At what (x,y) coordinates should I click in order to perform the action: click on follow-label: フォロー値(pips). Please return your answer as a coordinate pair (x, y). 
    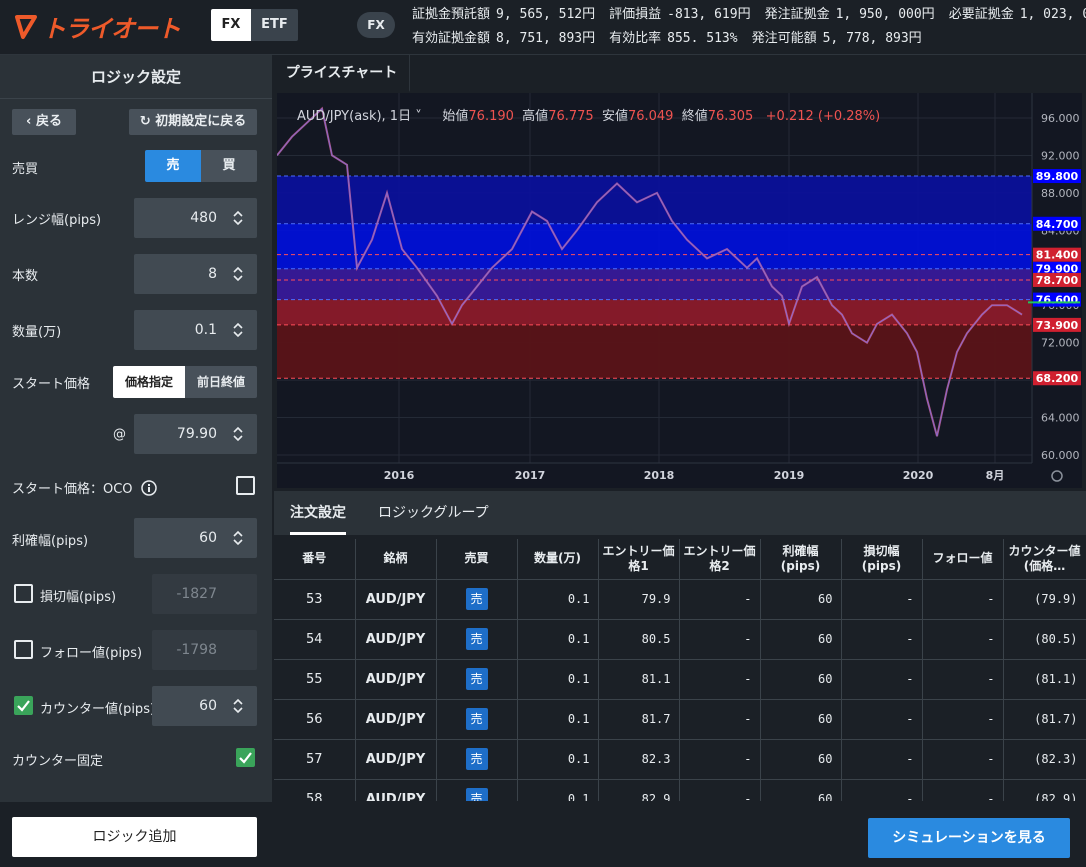
    Looking at the image, I should click on (91, 653).